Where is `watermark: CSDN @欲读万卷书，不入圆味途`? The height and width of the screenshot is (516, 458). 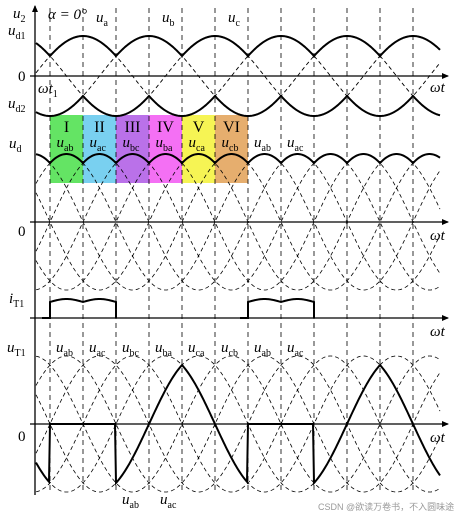
watermark: CSDN @欲读万卷书，不入圆味途 is located at coordinates (386, 506).